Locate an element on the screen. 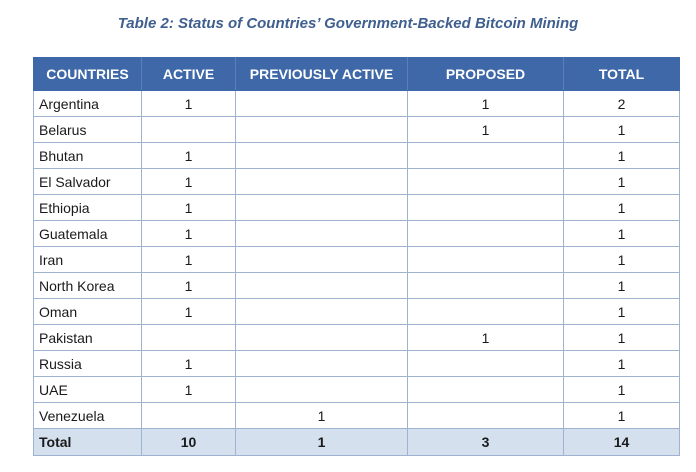 The height and width of the screenshot is (472, 696). country-cell: Bhutan is located at coordinates (87, 155).